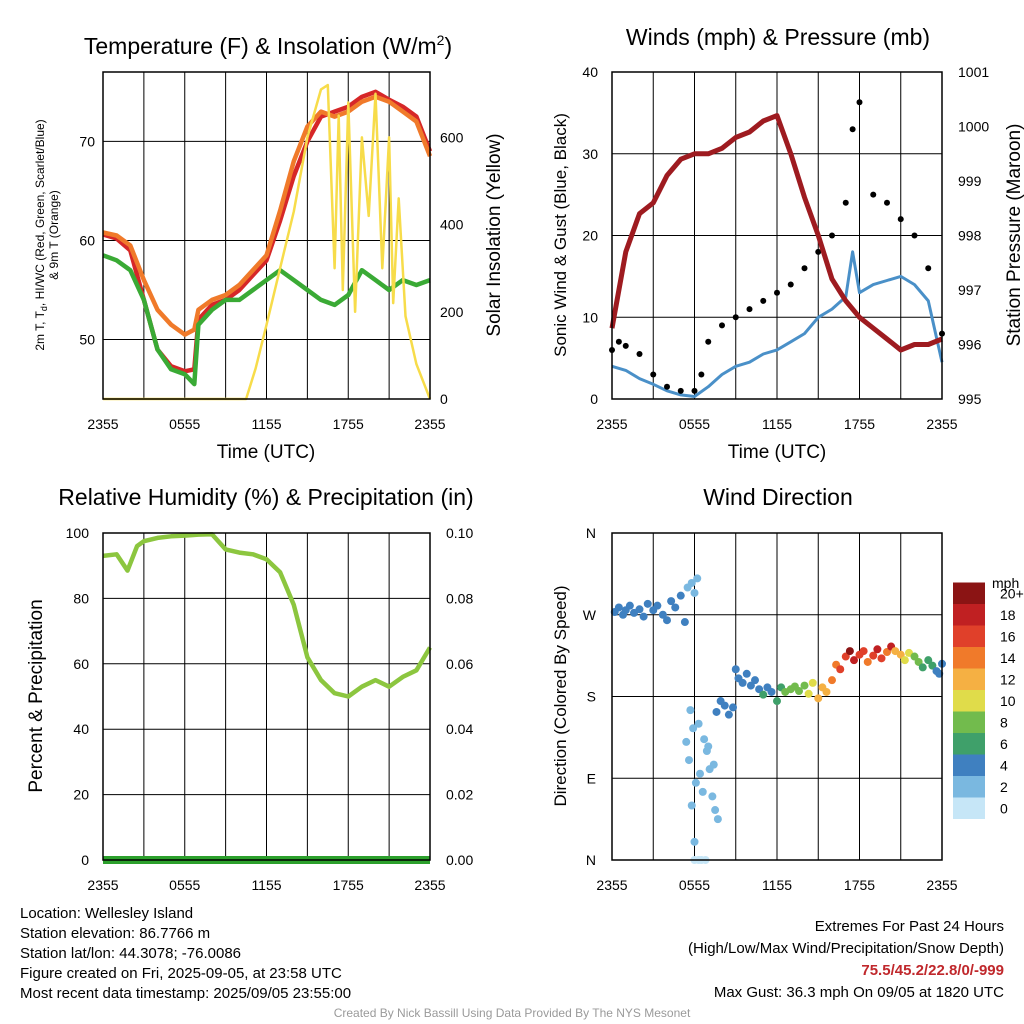 This screenshot has height=1024, width=1024. What do you see at coordinates (87, 240) in the screenshot?
I see `y-tick-label: 60` at bounding box center [87, 240].